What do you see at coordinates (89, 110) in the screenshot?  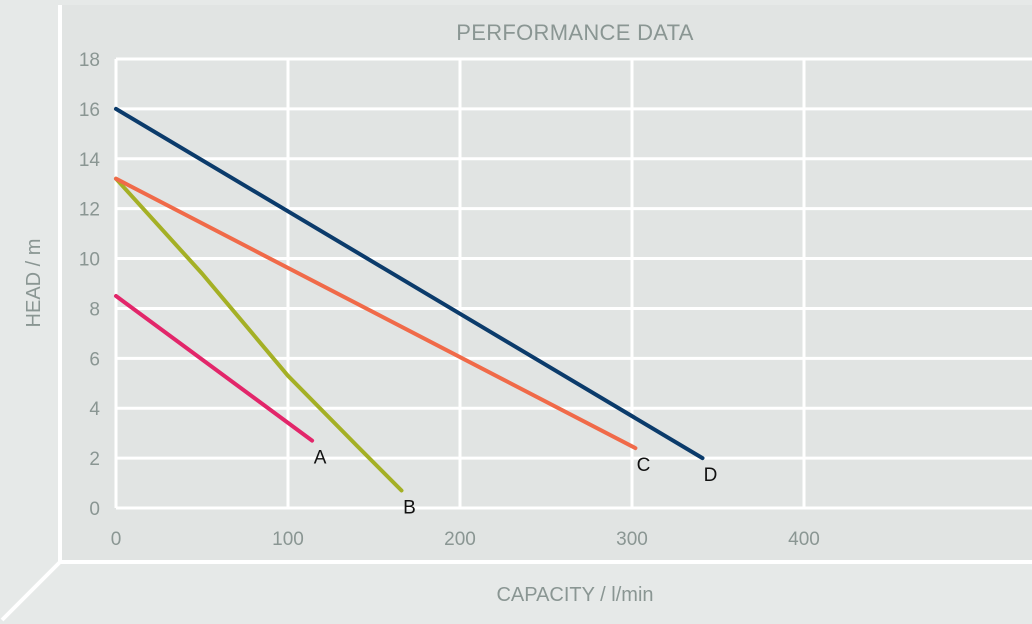 I see `y-tick-label: 16` at bounding box center [89, 110].